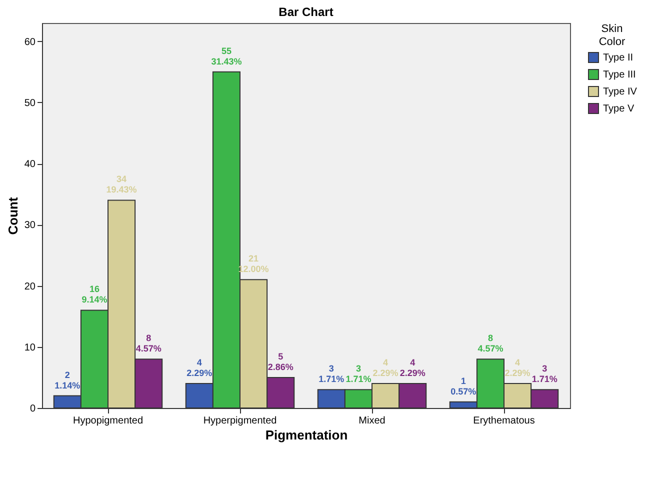  What do you see at coordinates (95, 294) in the screenshot?
I see `data-label: 16 9.14%` at bounding box center [95, 294].